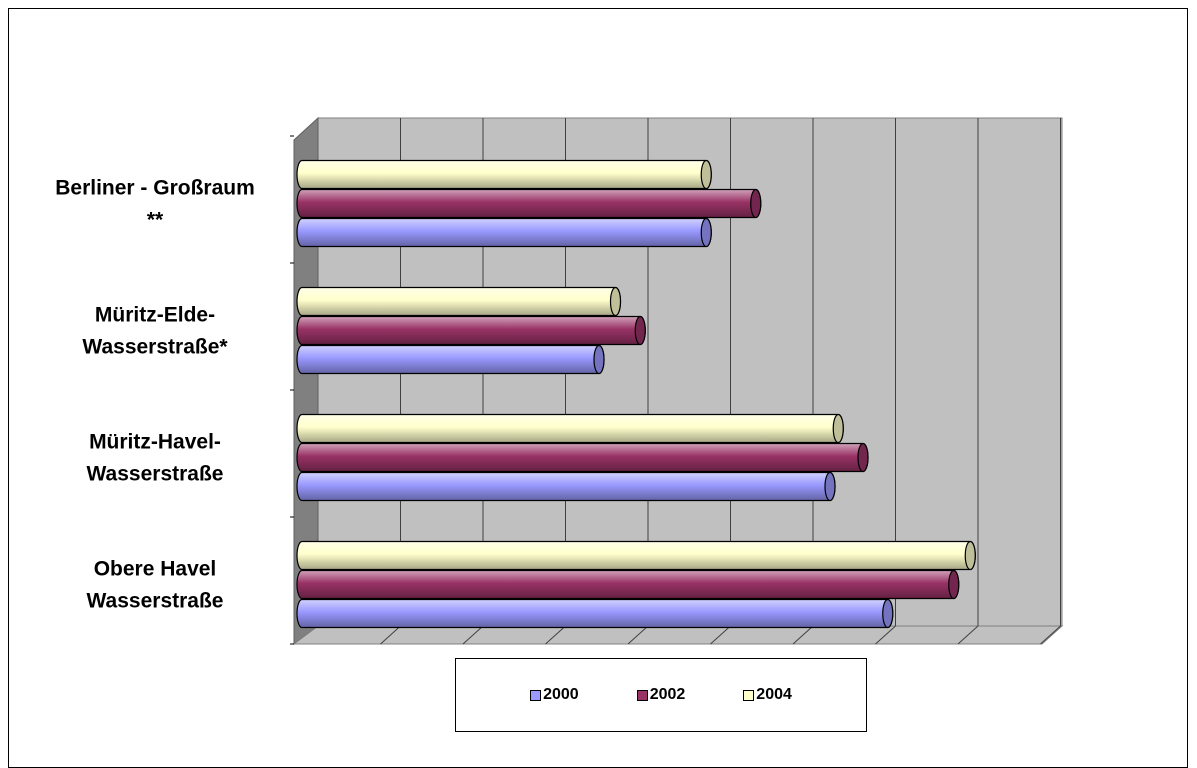 The width and height of the screenshot is (1197, 768). What do you see at coordinates (774, 694) in the screenshot?
I see `legend-label-2004: 2004` at bounding box center [774, 694].